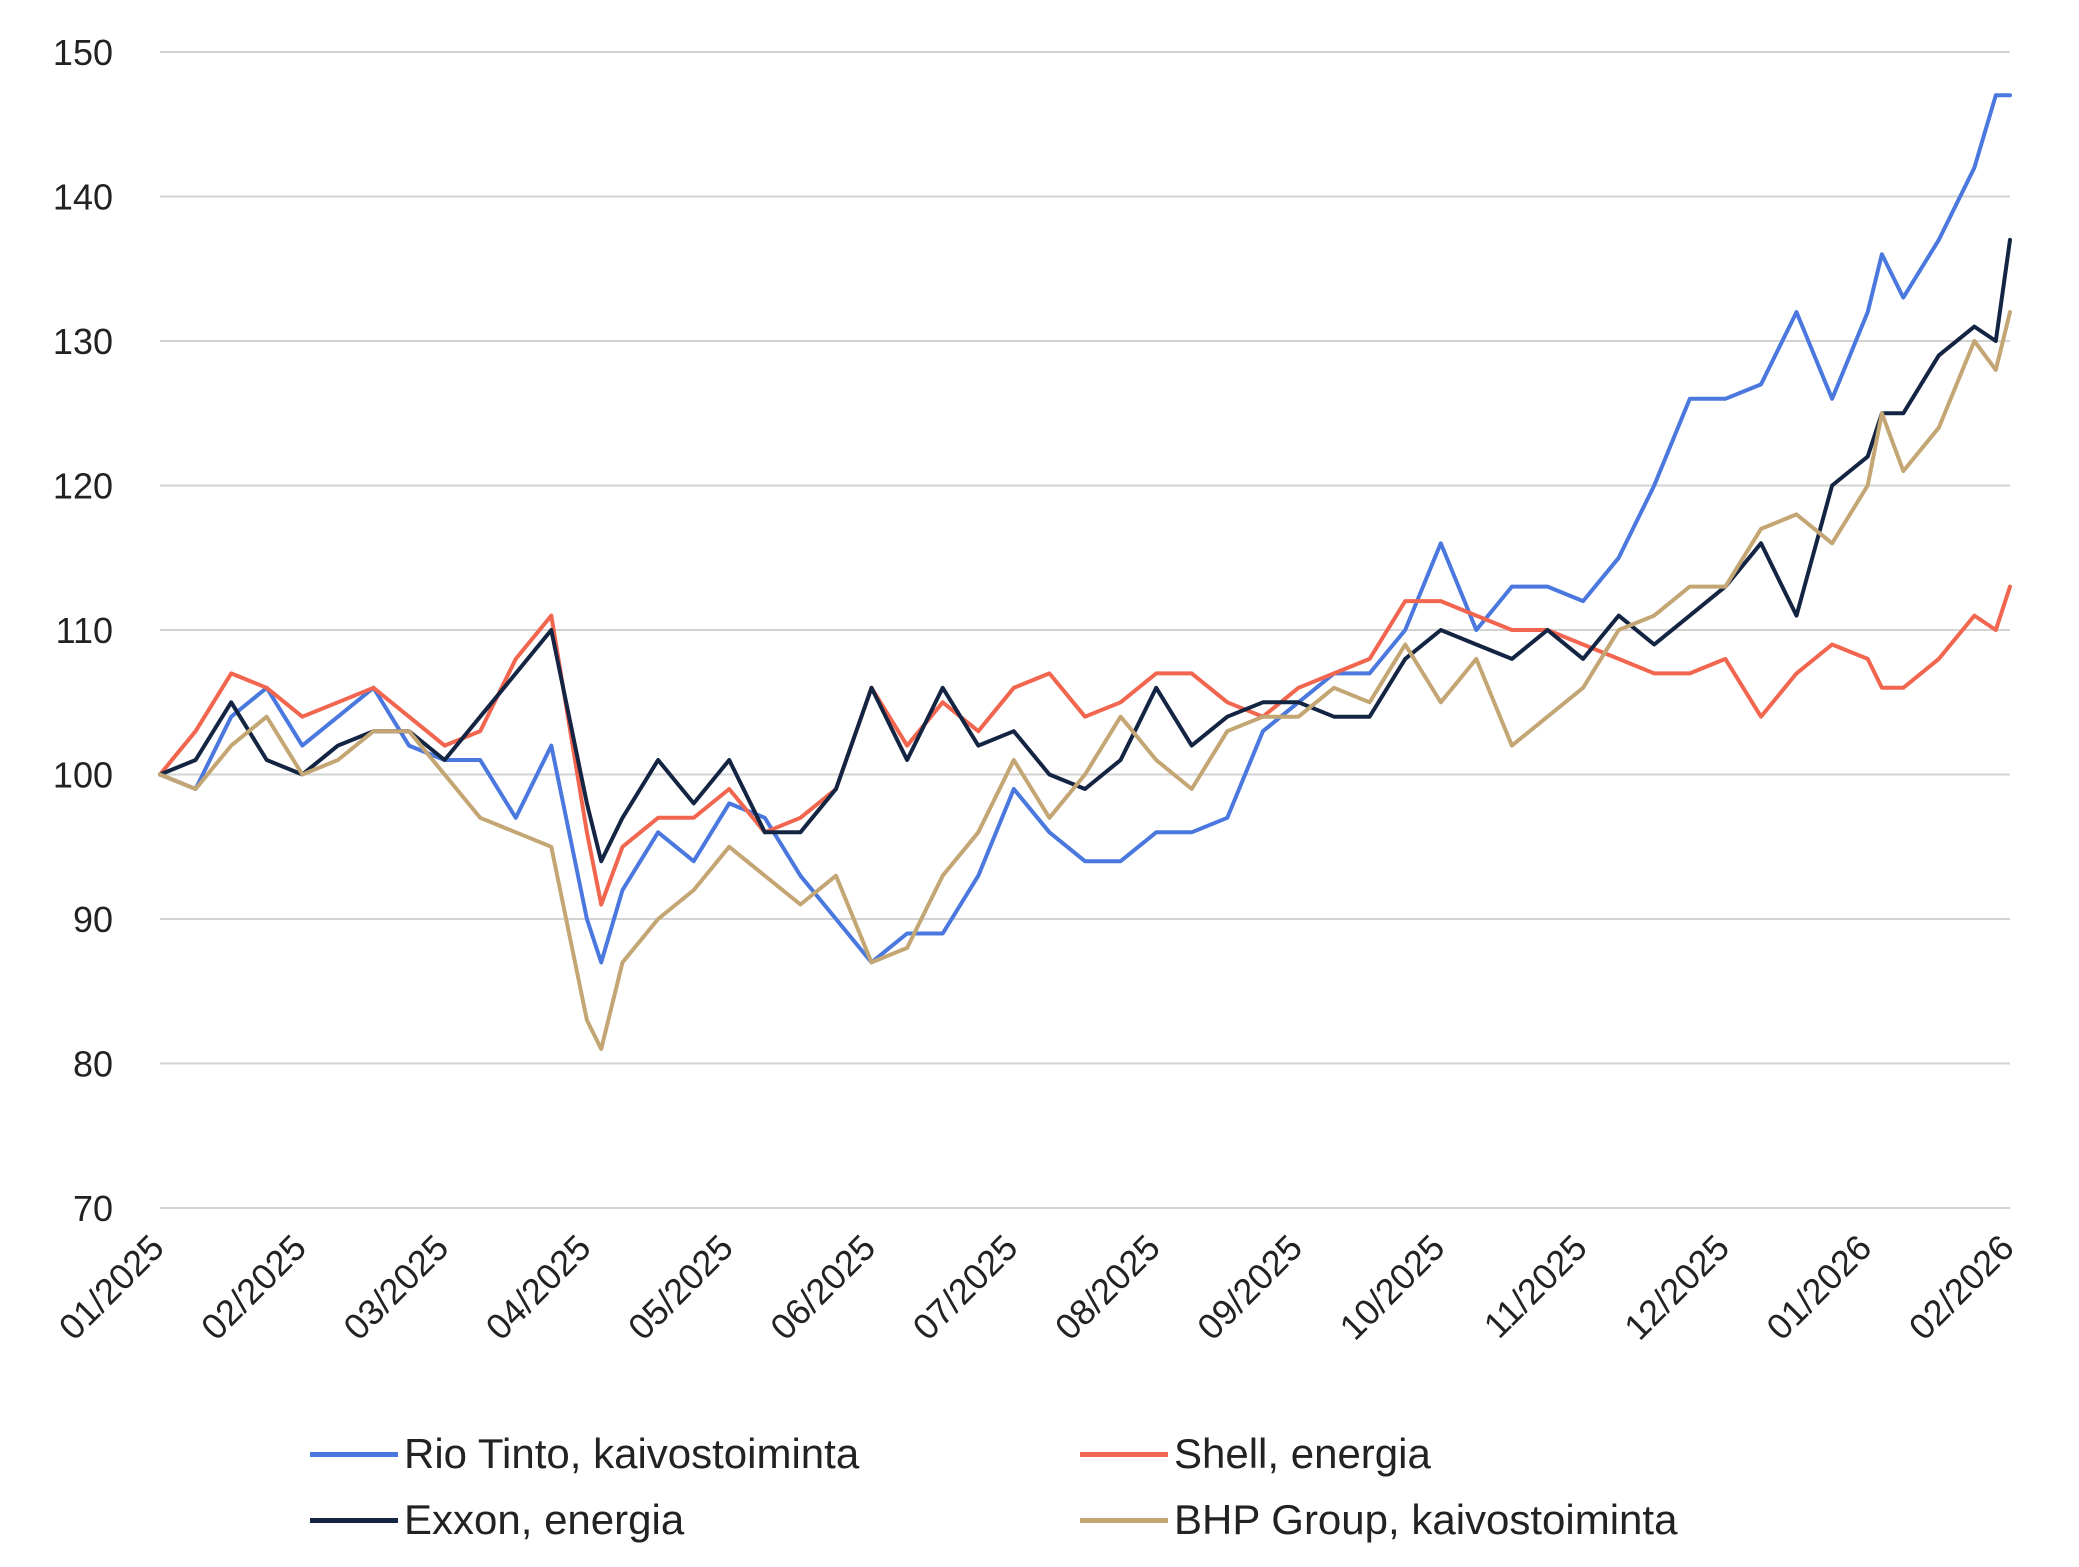 The image size is (2079, 1567). What do you see at coordinates (253, 1287) in the screenshot?
I see `x-tick-label-1: 02/2025` at bounding box center [253, 1287].